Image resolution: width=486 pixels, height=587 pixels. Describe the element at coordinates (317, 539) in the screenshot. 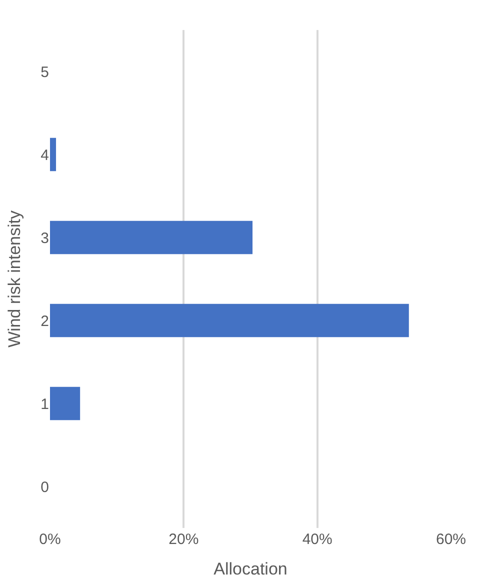

I see `x-tick-label: 40%` at that location.